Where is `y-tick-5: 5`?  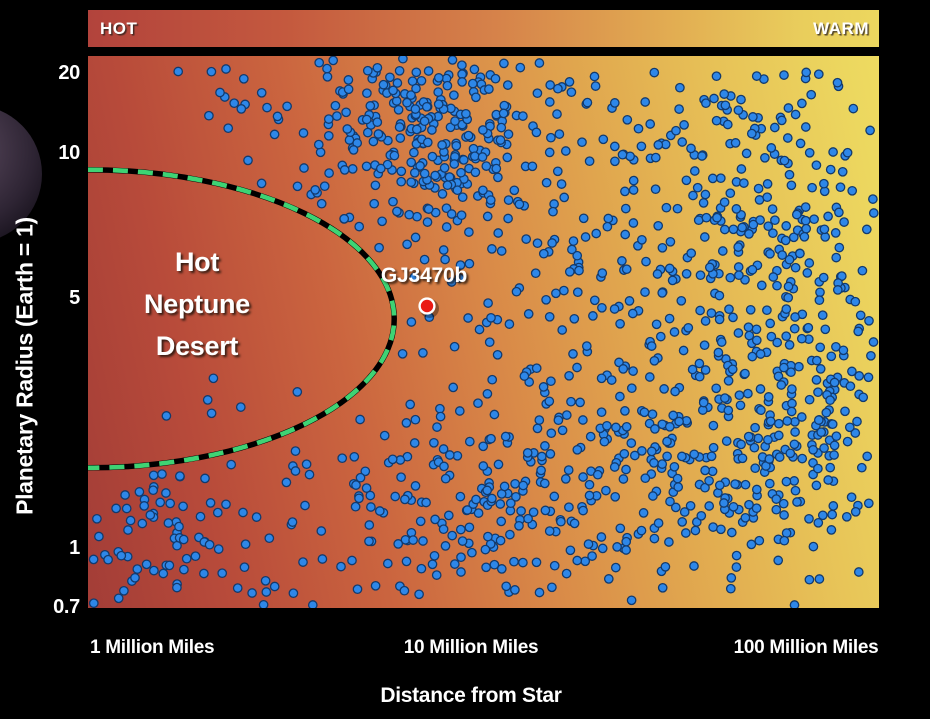
y-tick-5: 5 is located at coordinates (74, 298).